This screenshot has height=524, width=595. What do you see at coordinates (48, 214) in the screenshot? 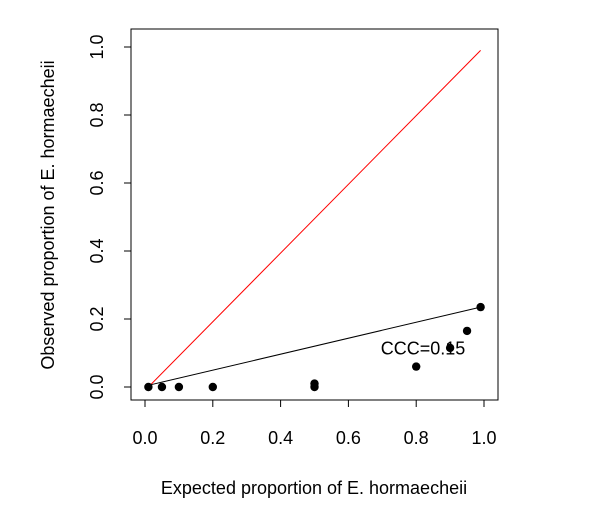
I see `y-axis-title: Observed proportion of E. hormaecheii` at bounding box center [48, 214].